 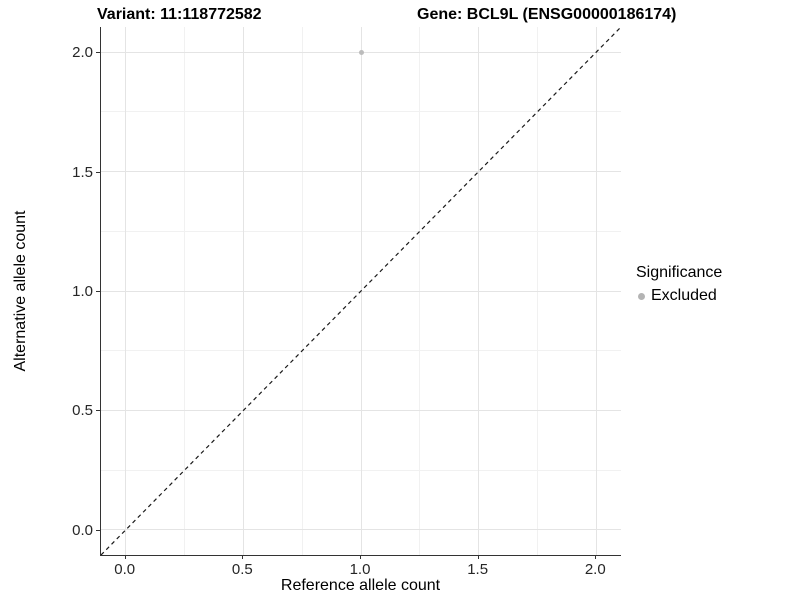 I want to click on y-tick-label: 2.0, so click(x=82, y=53).